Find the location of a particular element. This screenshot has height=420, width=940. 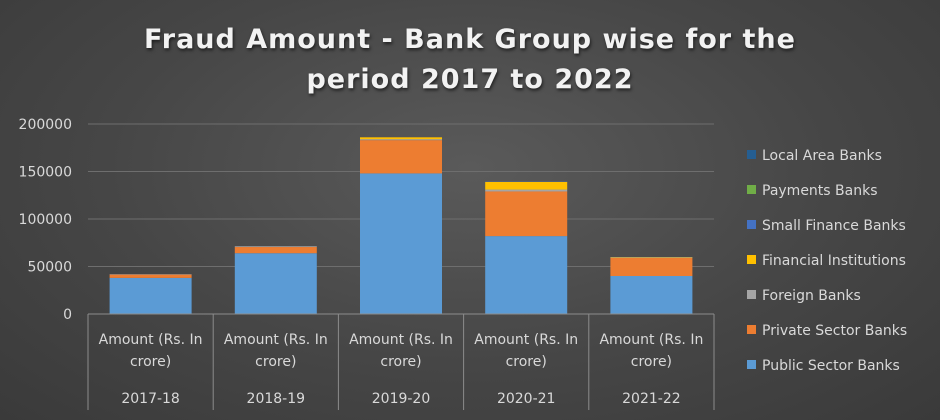

y-tick-label: 150000 is located at coordinates (45, 173).